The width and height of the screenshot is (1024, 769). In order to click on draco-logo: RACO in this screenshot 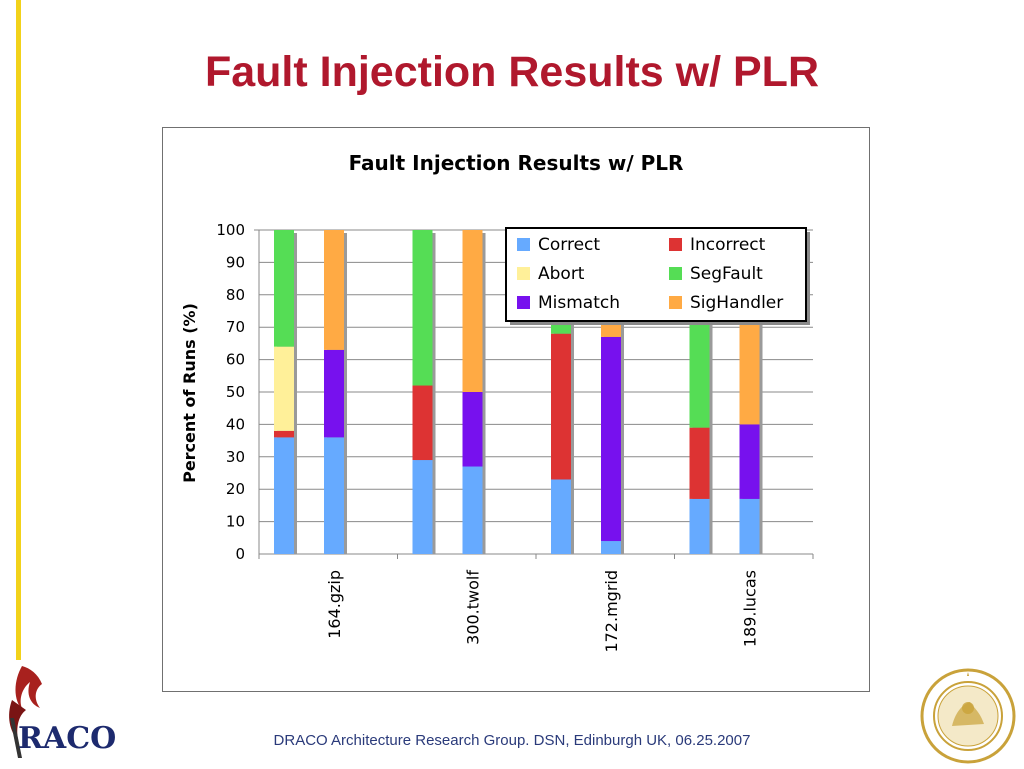, I will do `click(60, 710)`.